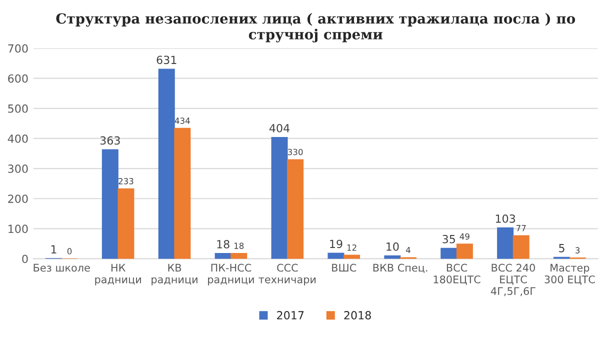 The height and width of the screenshot is (345, 607). I want to click on y-tick-label: 0, so click(25, 259).